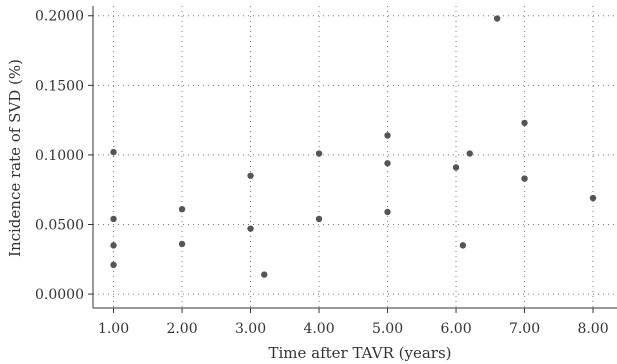  I want to click on y-axis-ticks: 0.0000 0.0500 0.1000 0.1500 0.2000, so click(64, 156).